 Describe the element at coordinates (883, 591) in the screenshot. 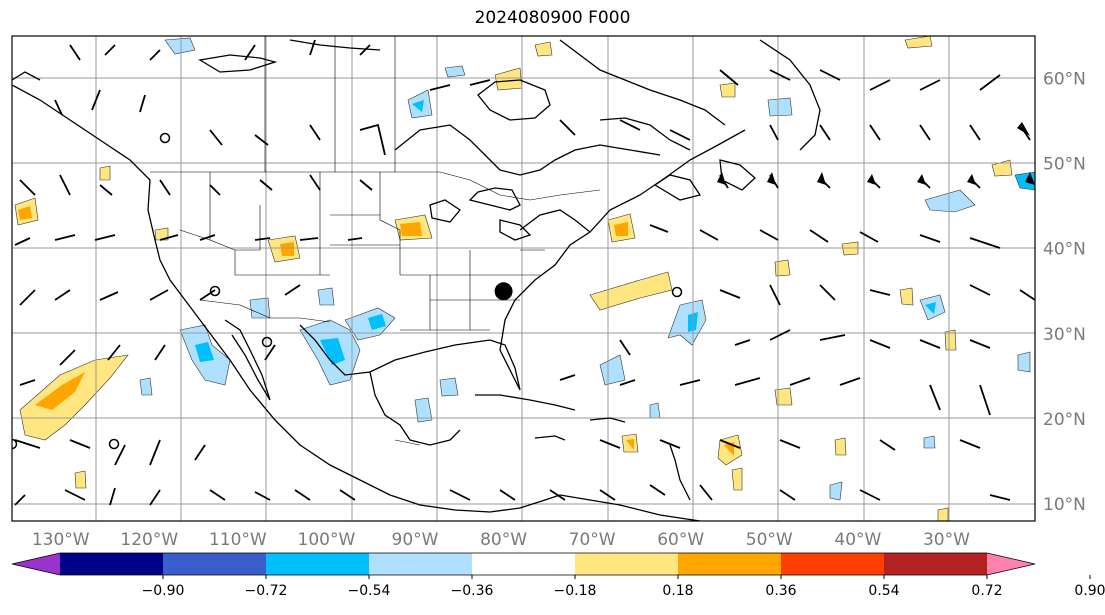

I see `colorbar-tick-label: 0.54` at that location.